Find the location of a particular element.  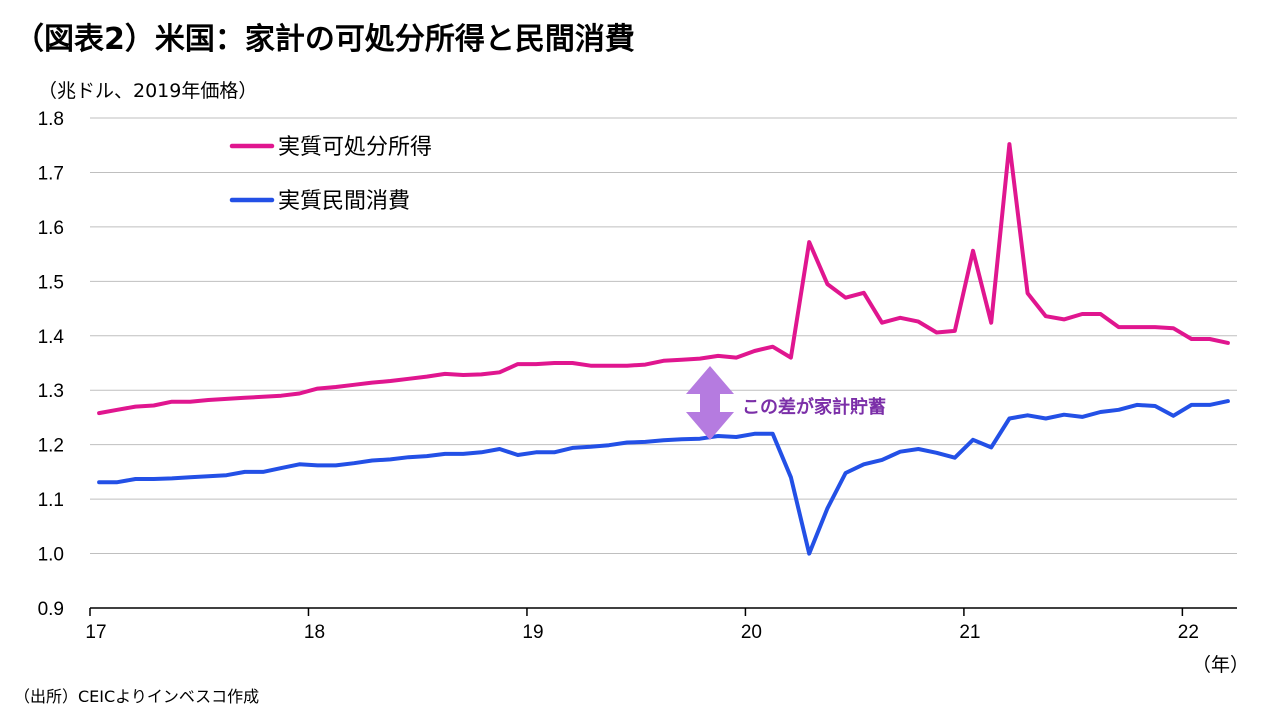

legend-label-disposable-income: 実質可処分所得 is located at coordinates (355, 147).